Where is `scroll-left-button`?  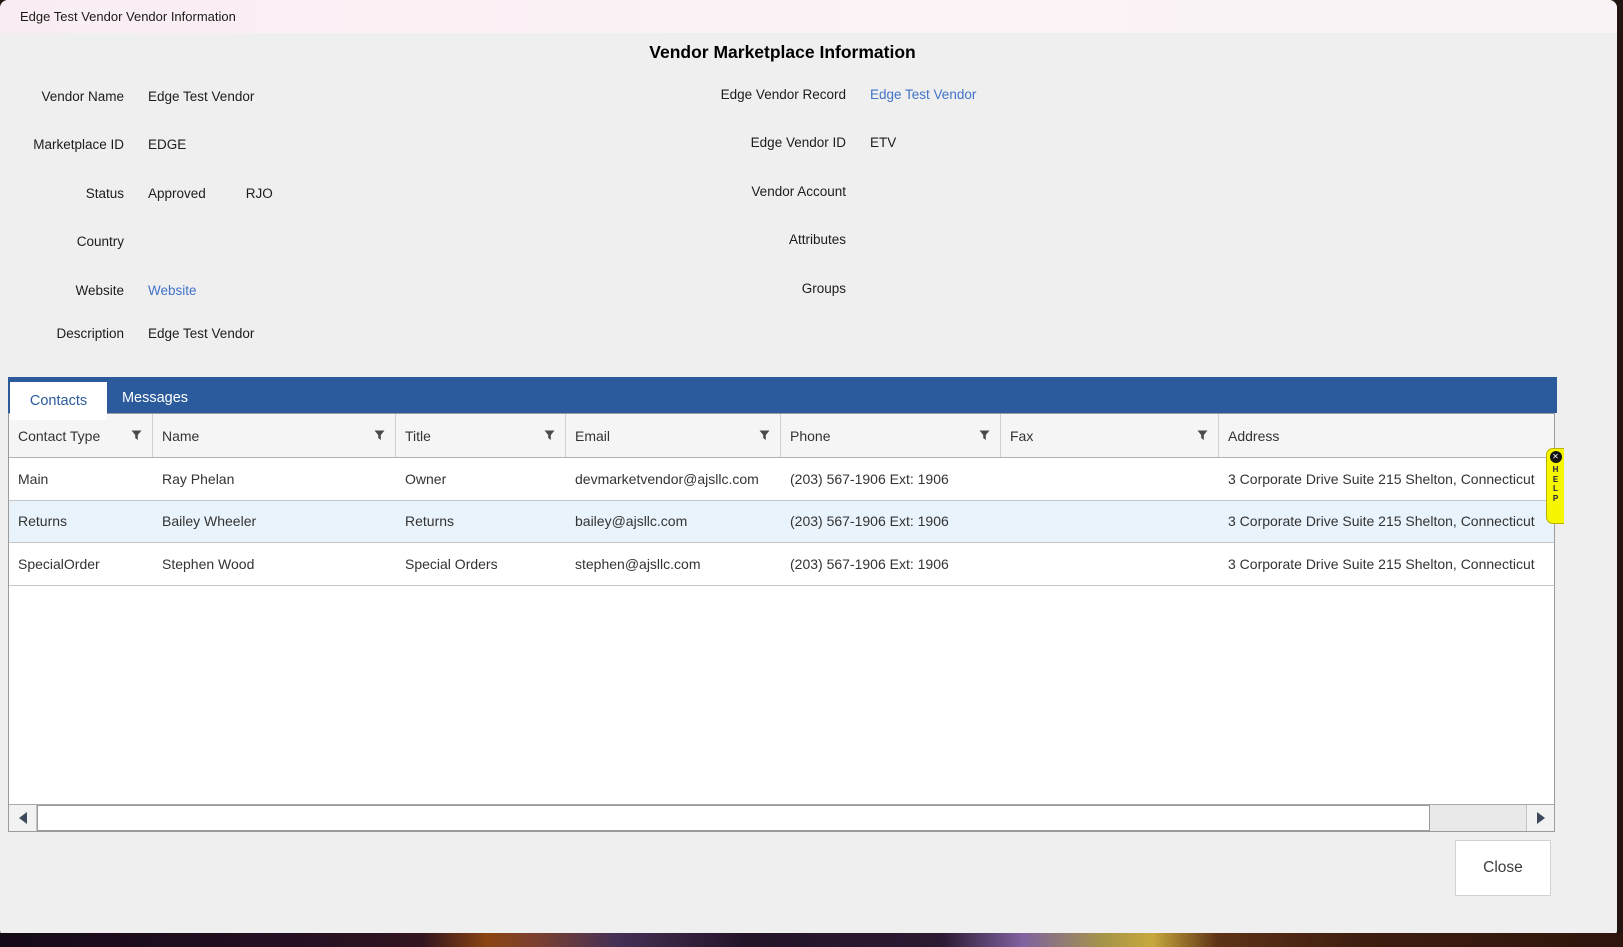
scroll-left-button is located at coordinates (23, 818).